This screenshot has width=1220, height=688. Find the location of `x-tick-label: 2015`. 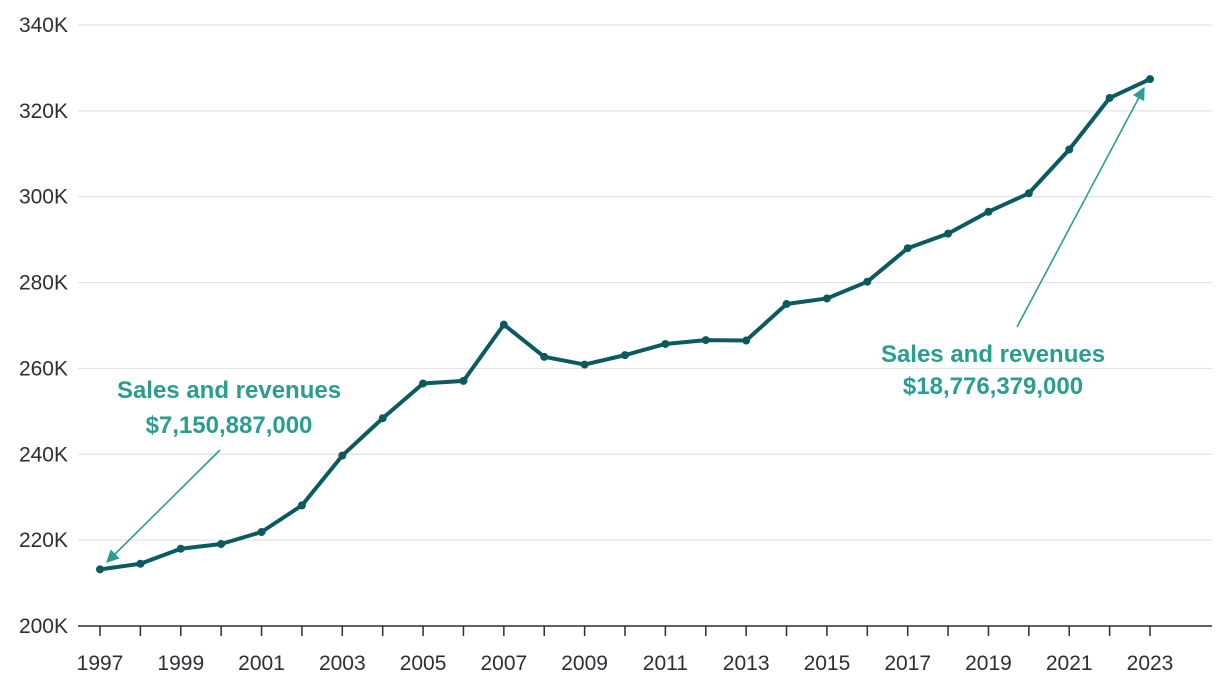

x-tick-label: 2015 is located at coordinates (827, 663).